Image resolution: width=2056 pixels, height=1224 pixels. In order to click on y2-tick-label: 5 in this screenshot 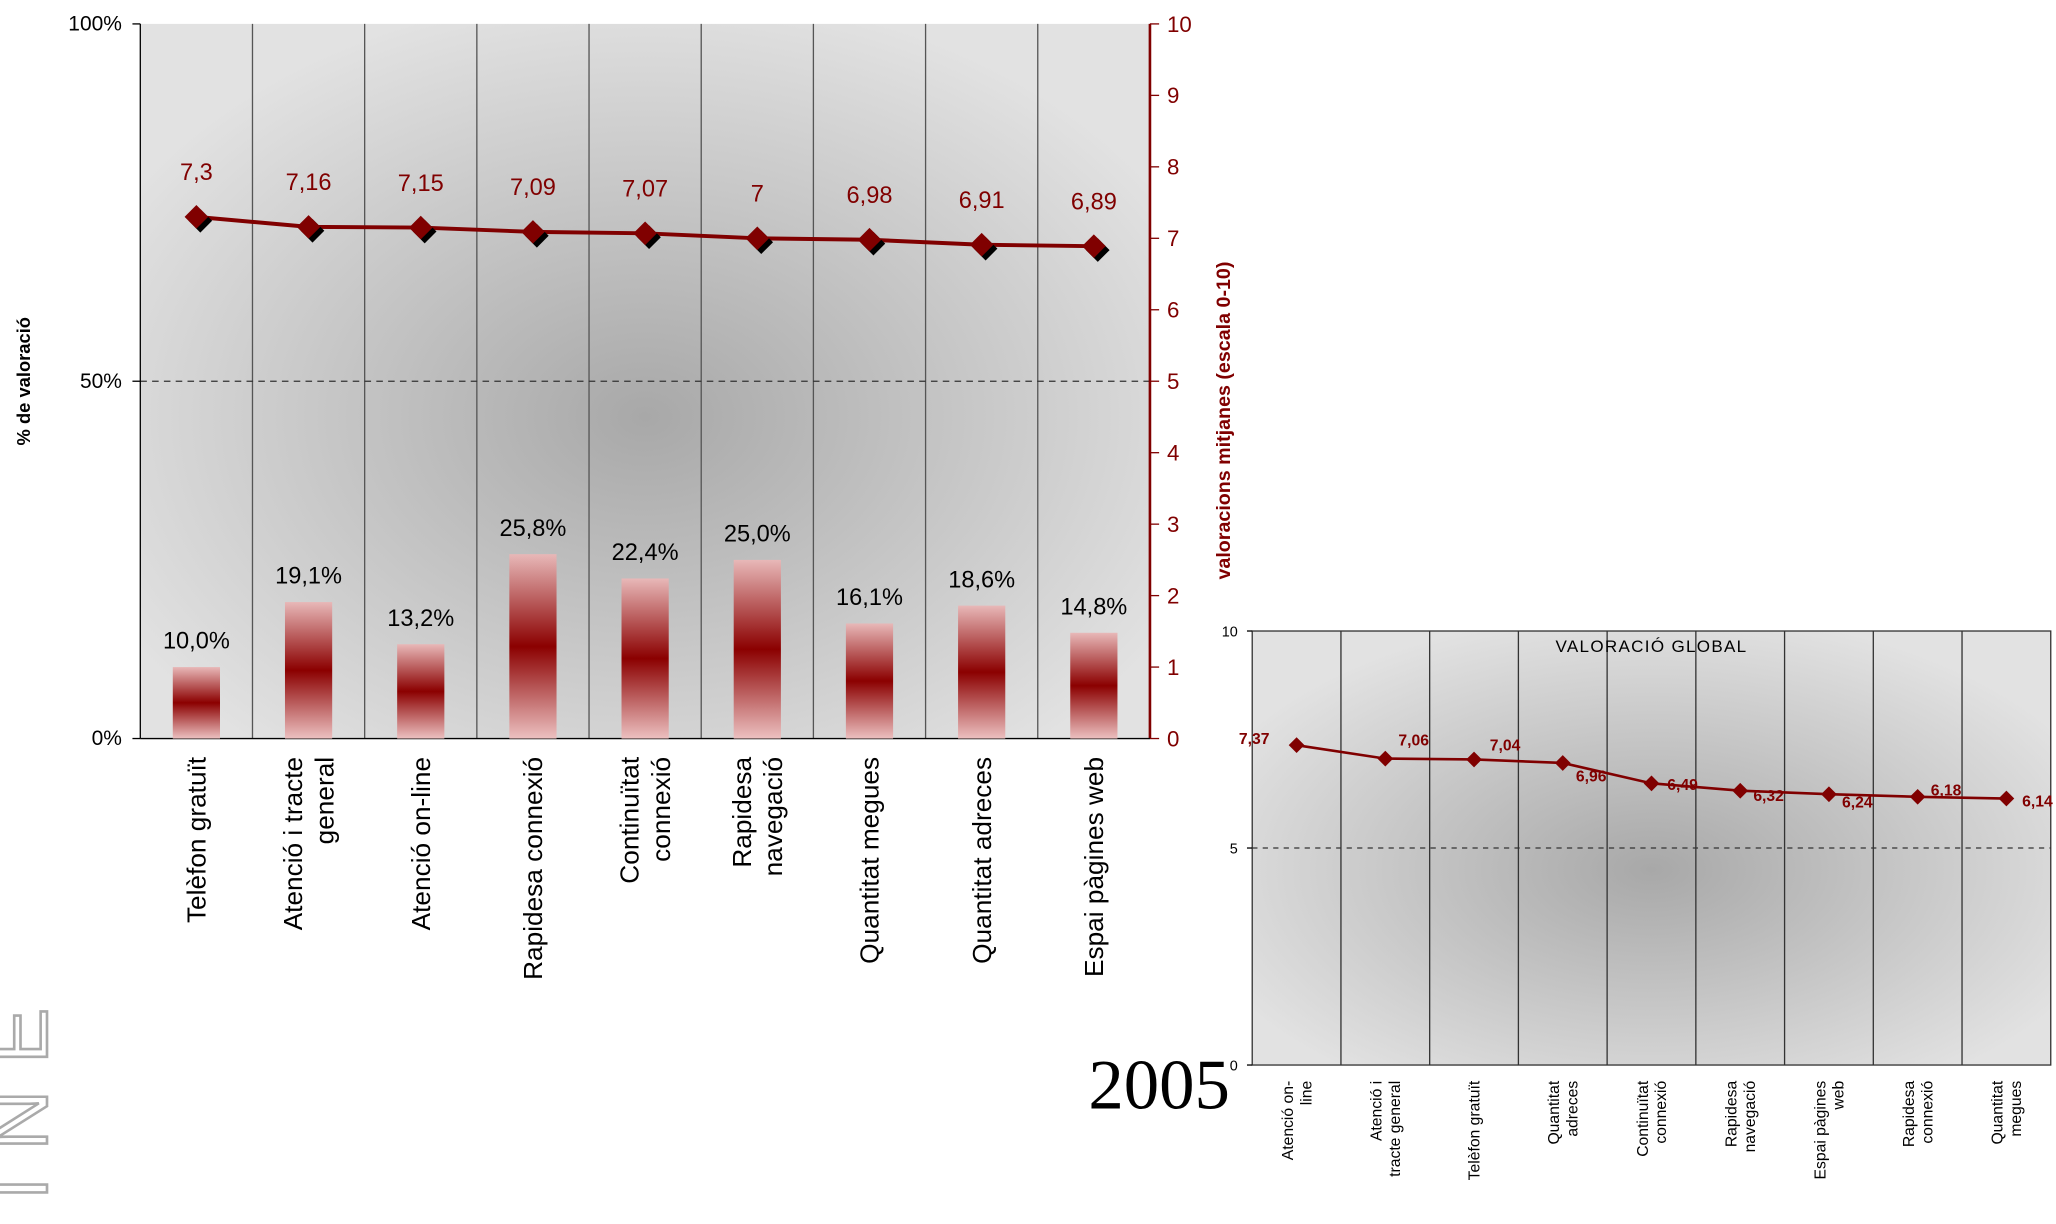, I will do `click(1173, 381)`.